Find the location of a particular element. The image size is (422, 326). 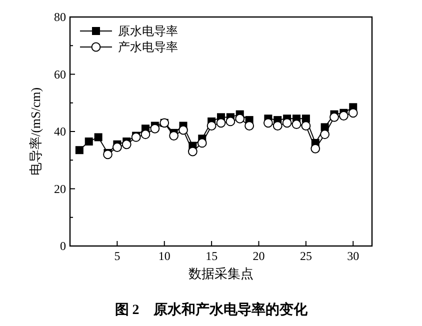

x-tick-label: 25 is located at coordinates (306, 256).